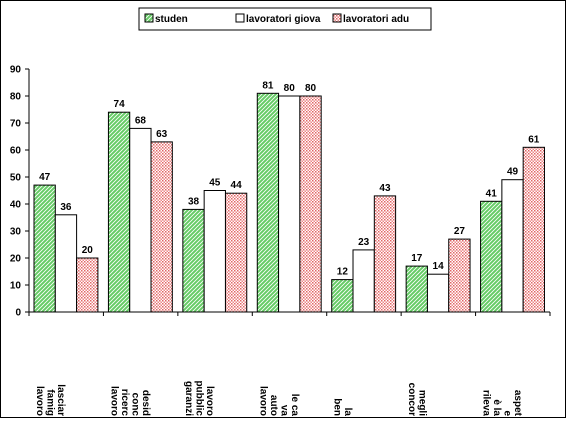  What do you see at coordinates (343, 272) in the screenshot?
I see `data-label: 12` at bounding box center [343, 272].